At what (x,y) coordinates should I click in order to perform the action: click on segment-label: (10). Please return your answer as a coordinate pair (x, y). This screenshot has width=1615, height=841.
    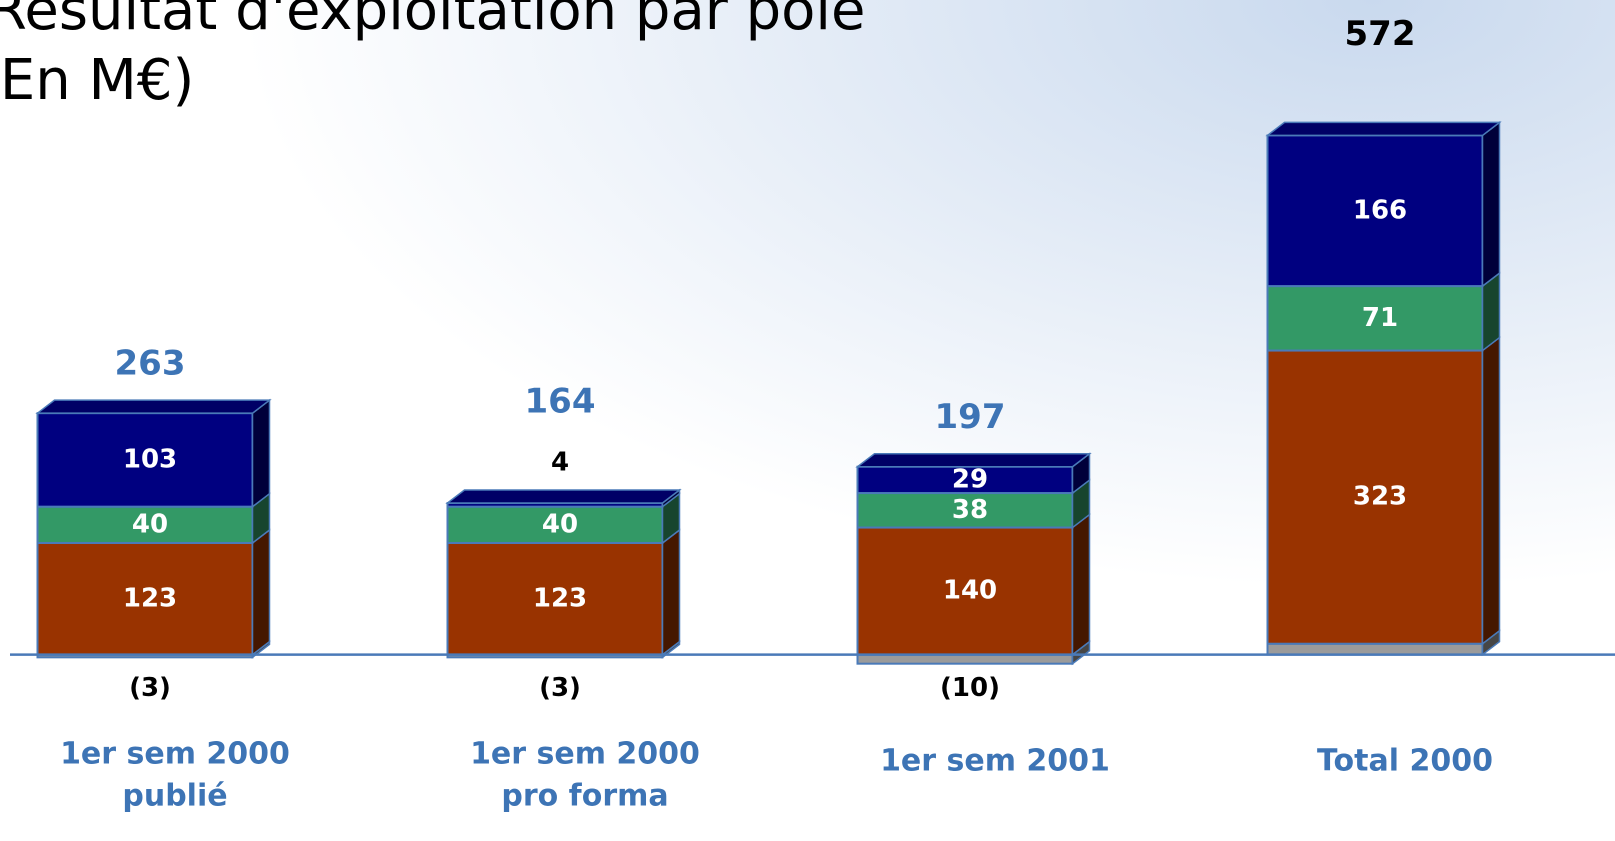
    Looking at the image, I should click on (970, 688).